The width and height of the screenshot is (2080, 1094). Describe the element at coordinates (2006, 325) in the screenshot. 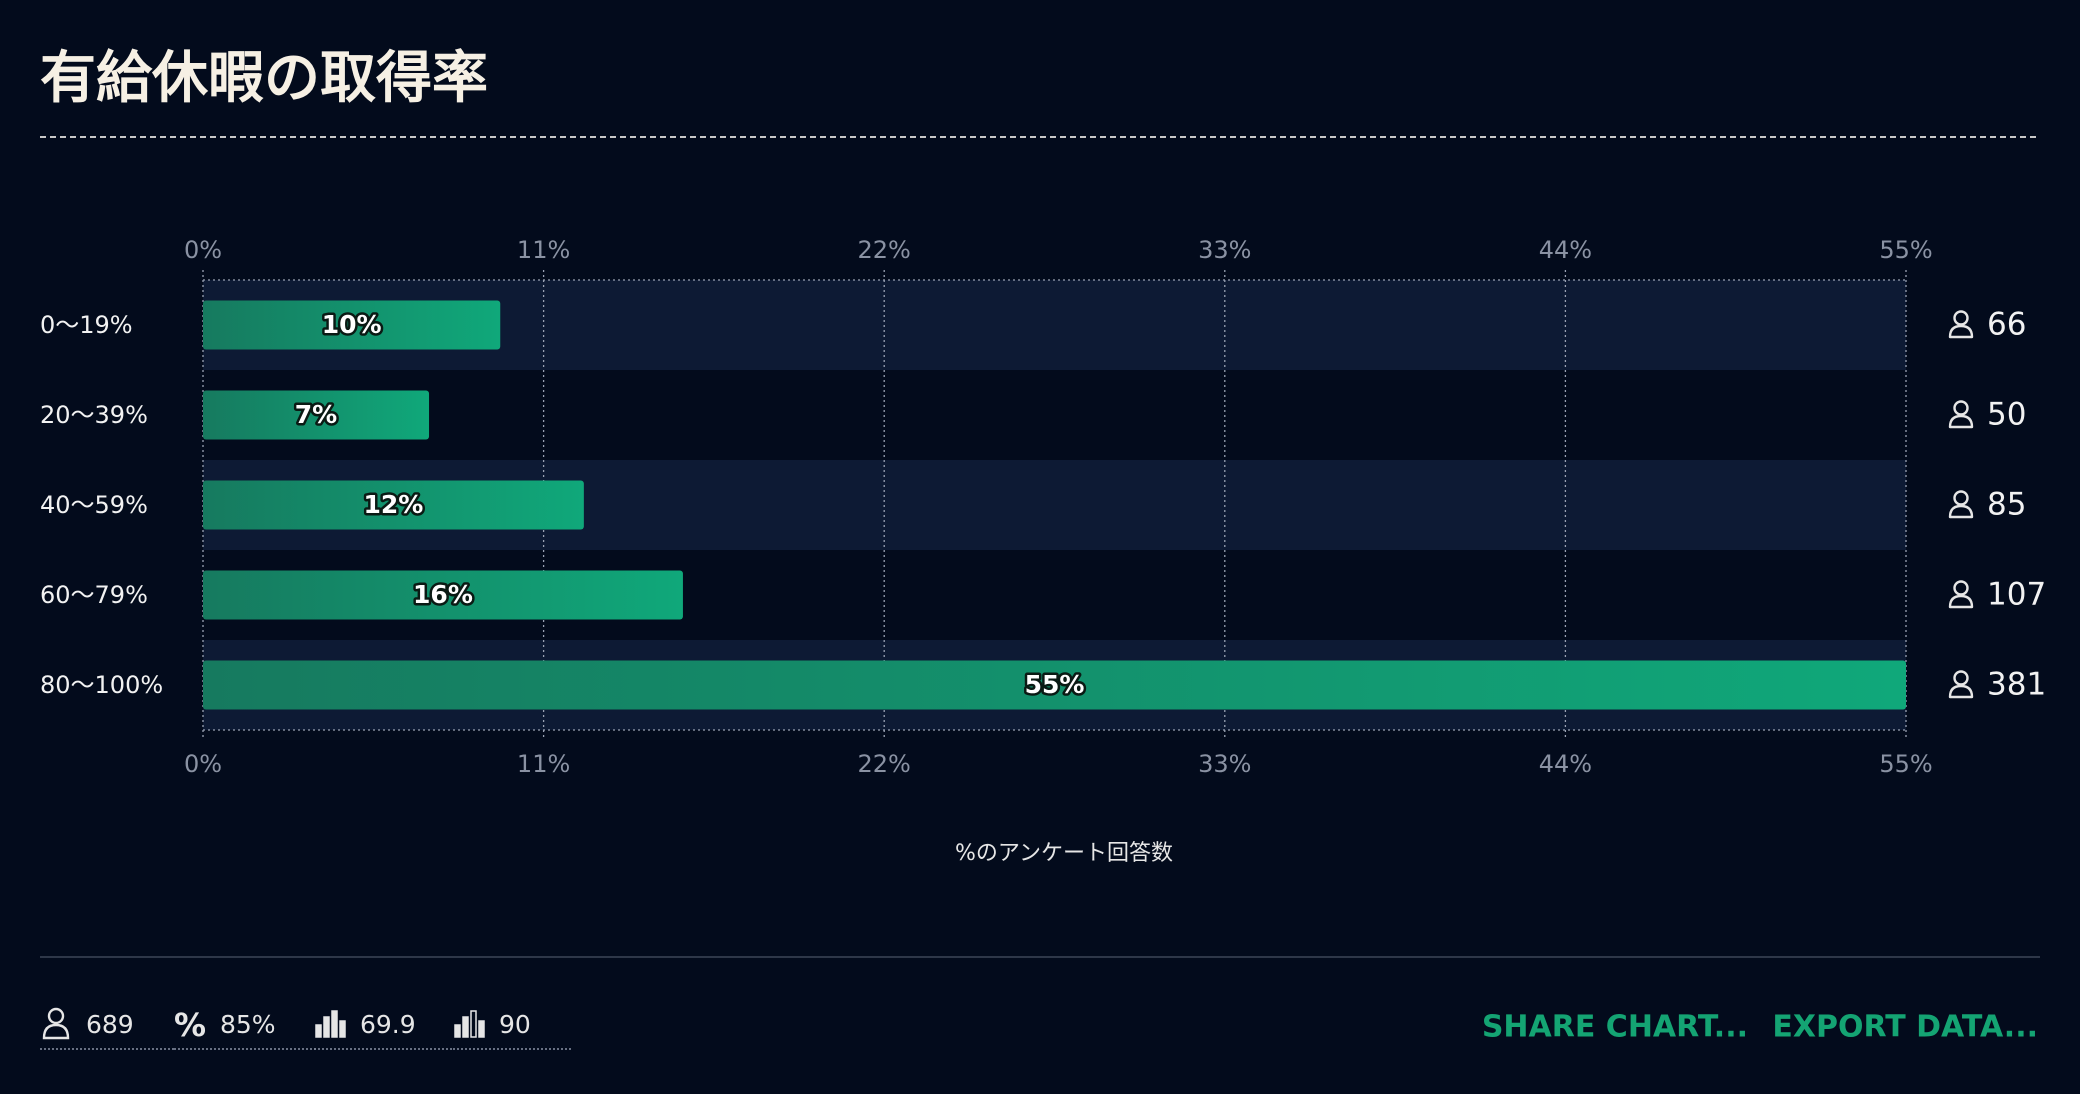

I see `response-count: 66` at that location.